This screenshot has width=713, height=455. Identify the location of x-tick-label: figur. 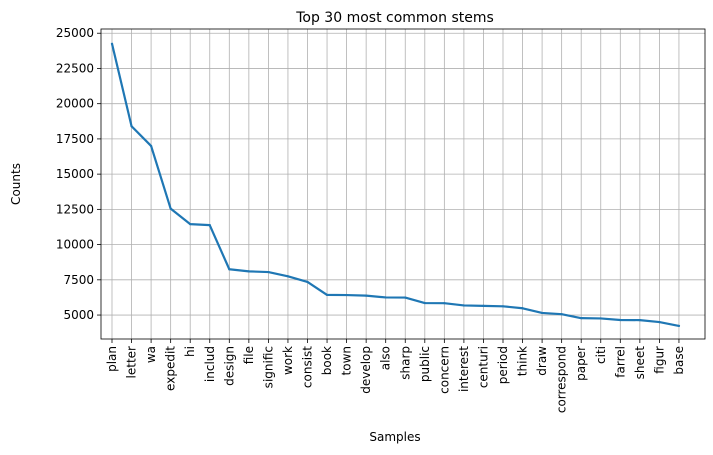
(659, 360).